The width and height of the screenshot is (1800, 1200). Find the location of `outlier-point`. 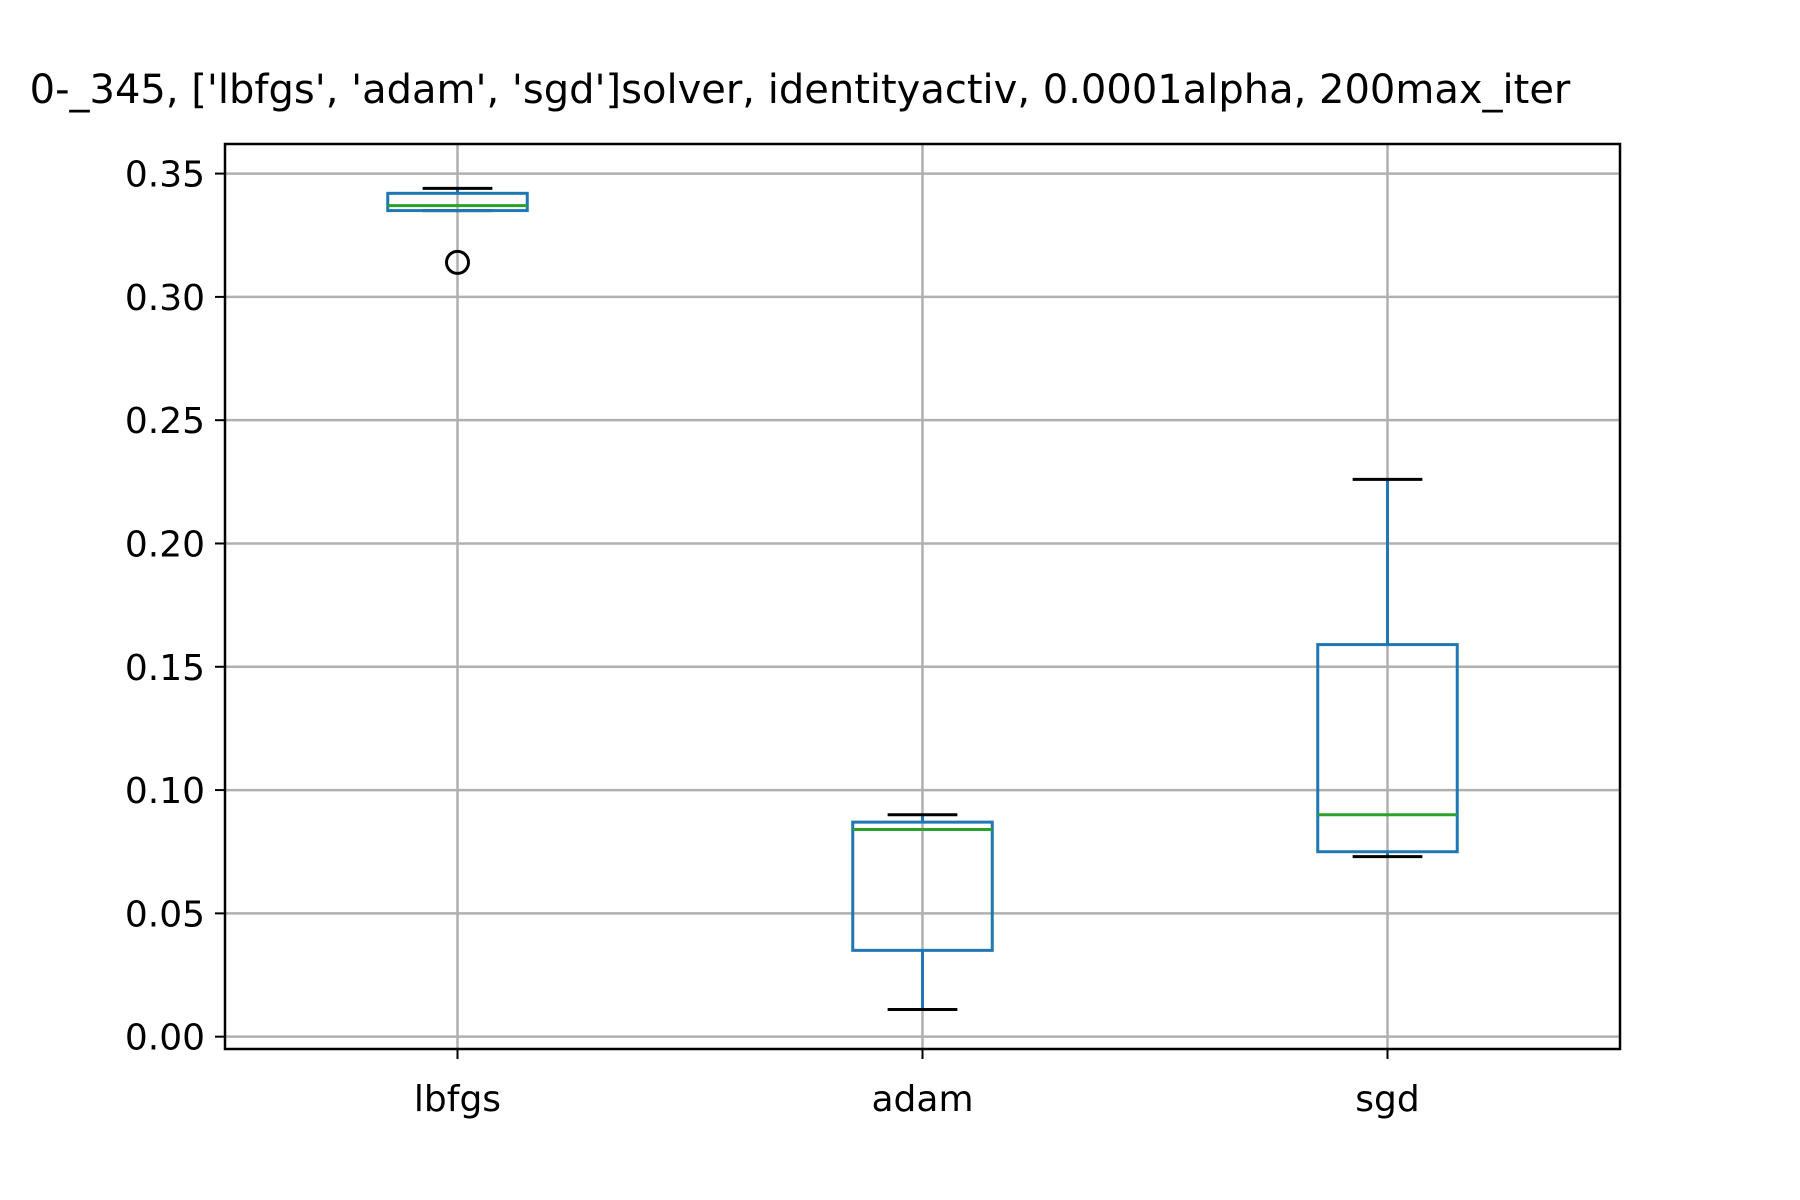

outlier-point is located at coordinates (457, 262).